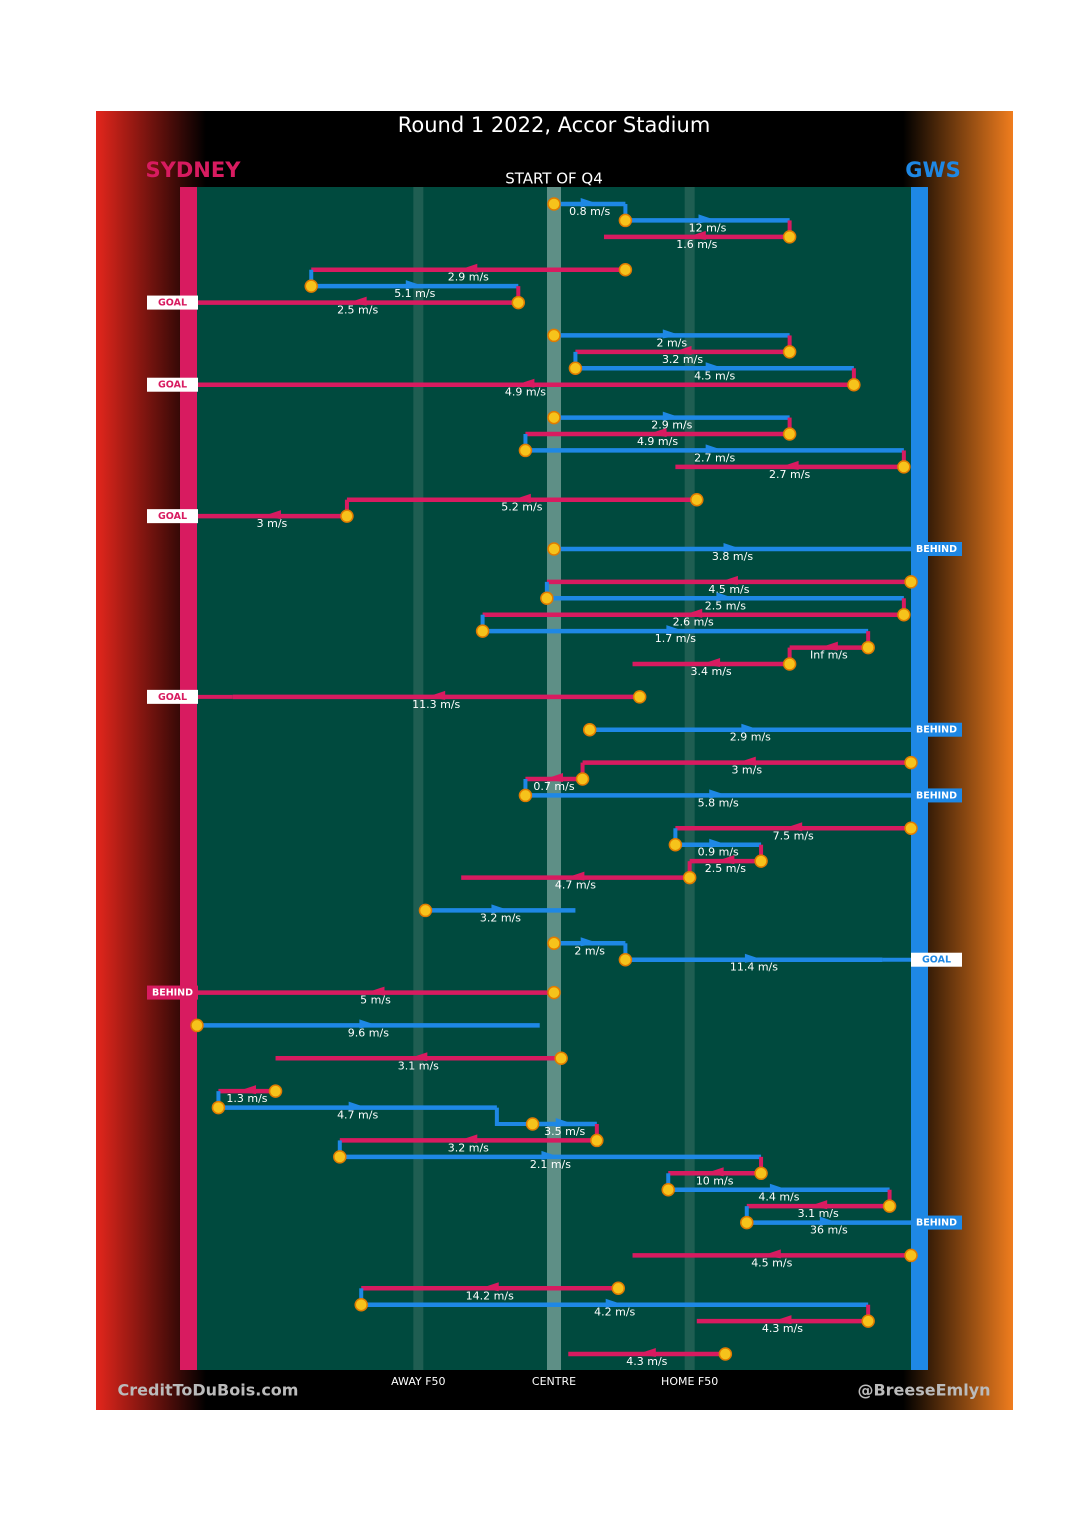 Image resolution: width=1080 pixels, height=1539 pixels. What do you see at coordinates (188, 778) in the screenshot?
I see `left-goal-line` at bounding box center [188, 778].